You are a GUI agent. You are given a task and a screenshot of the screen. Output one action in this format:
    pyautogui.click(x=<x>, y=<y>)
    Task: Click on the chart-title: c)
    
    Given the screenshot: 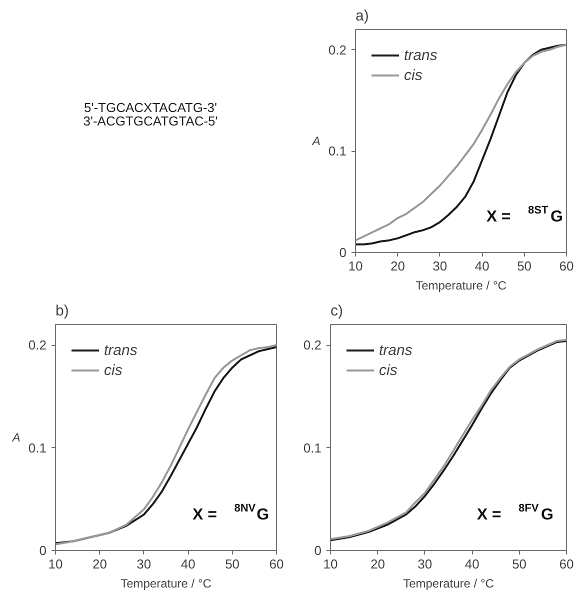 What is the action you would take?
    pyautogui.click(x=336, y=311)
    